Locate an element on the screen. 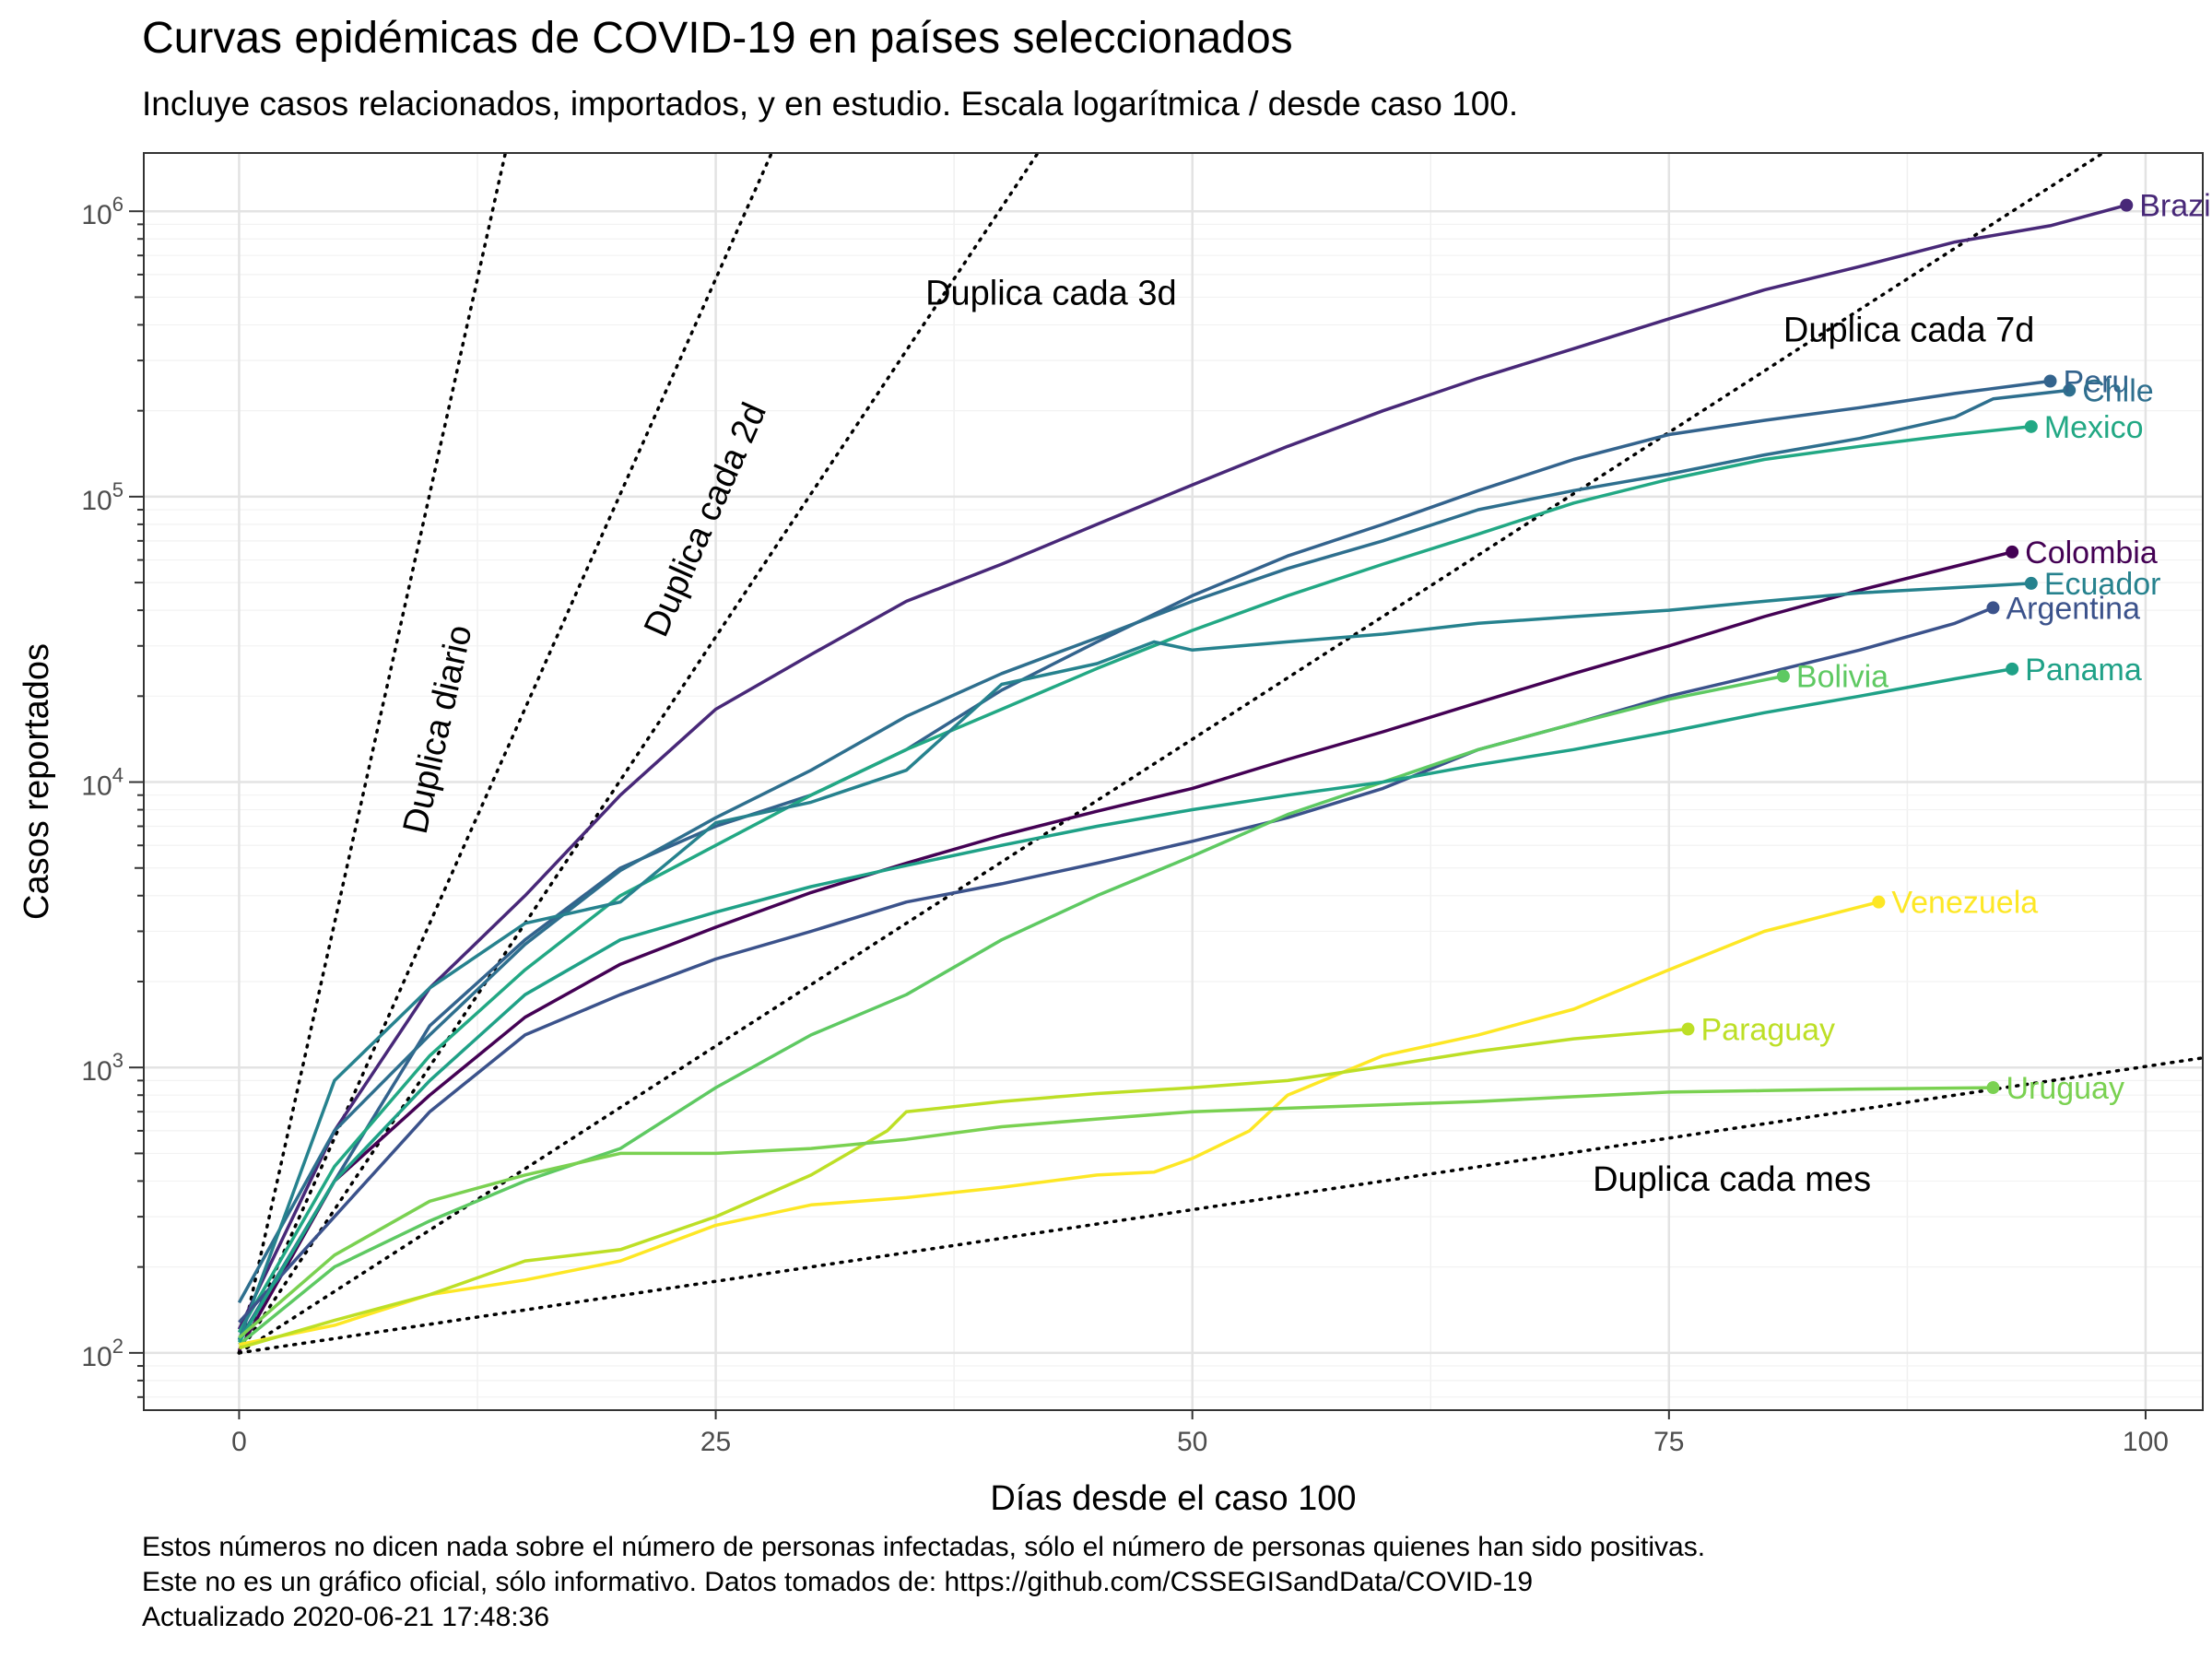  country-label-brazil: Brazil is located at coordinates (2175, 206).